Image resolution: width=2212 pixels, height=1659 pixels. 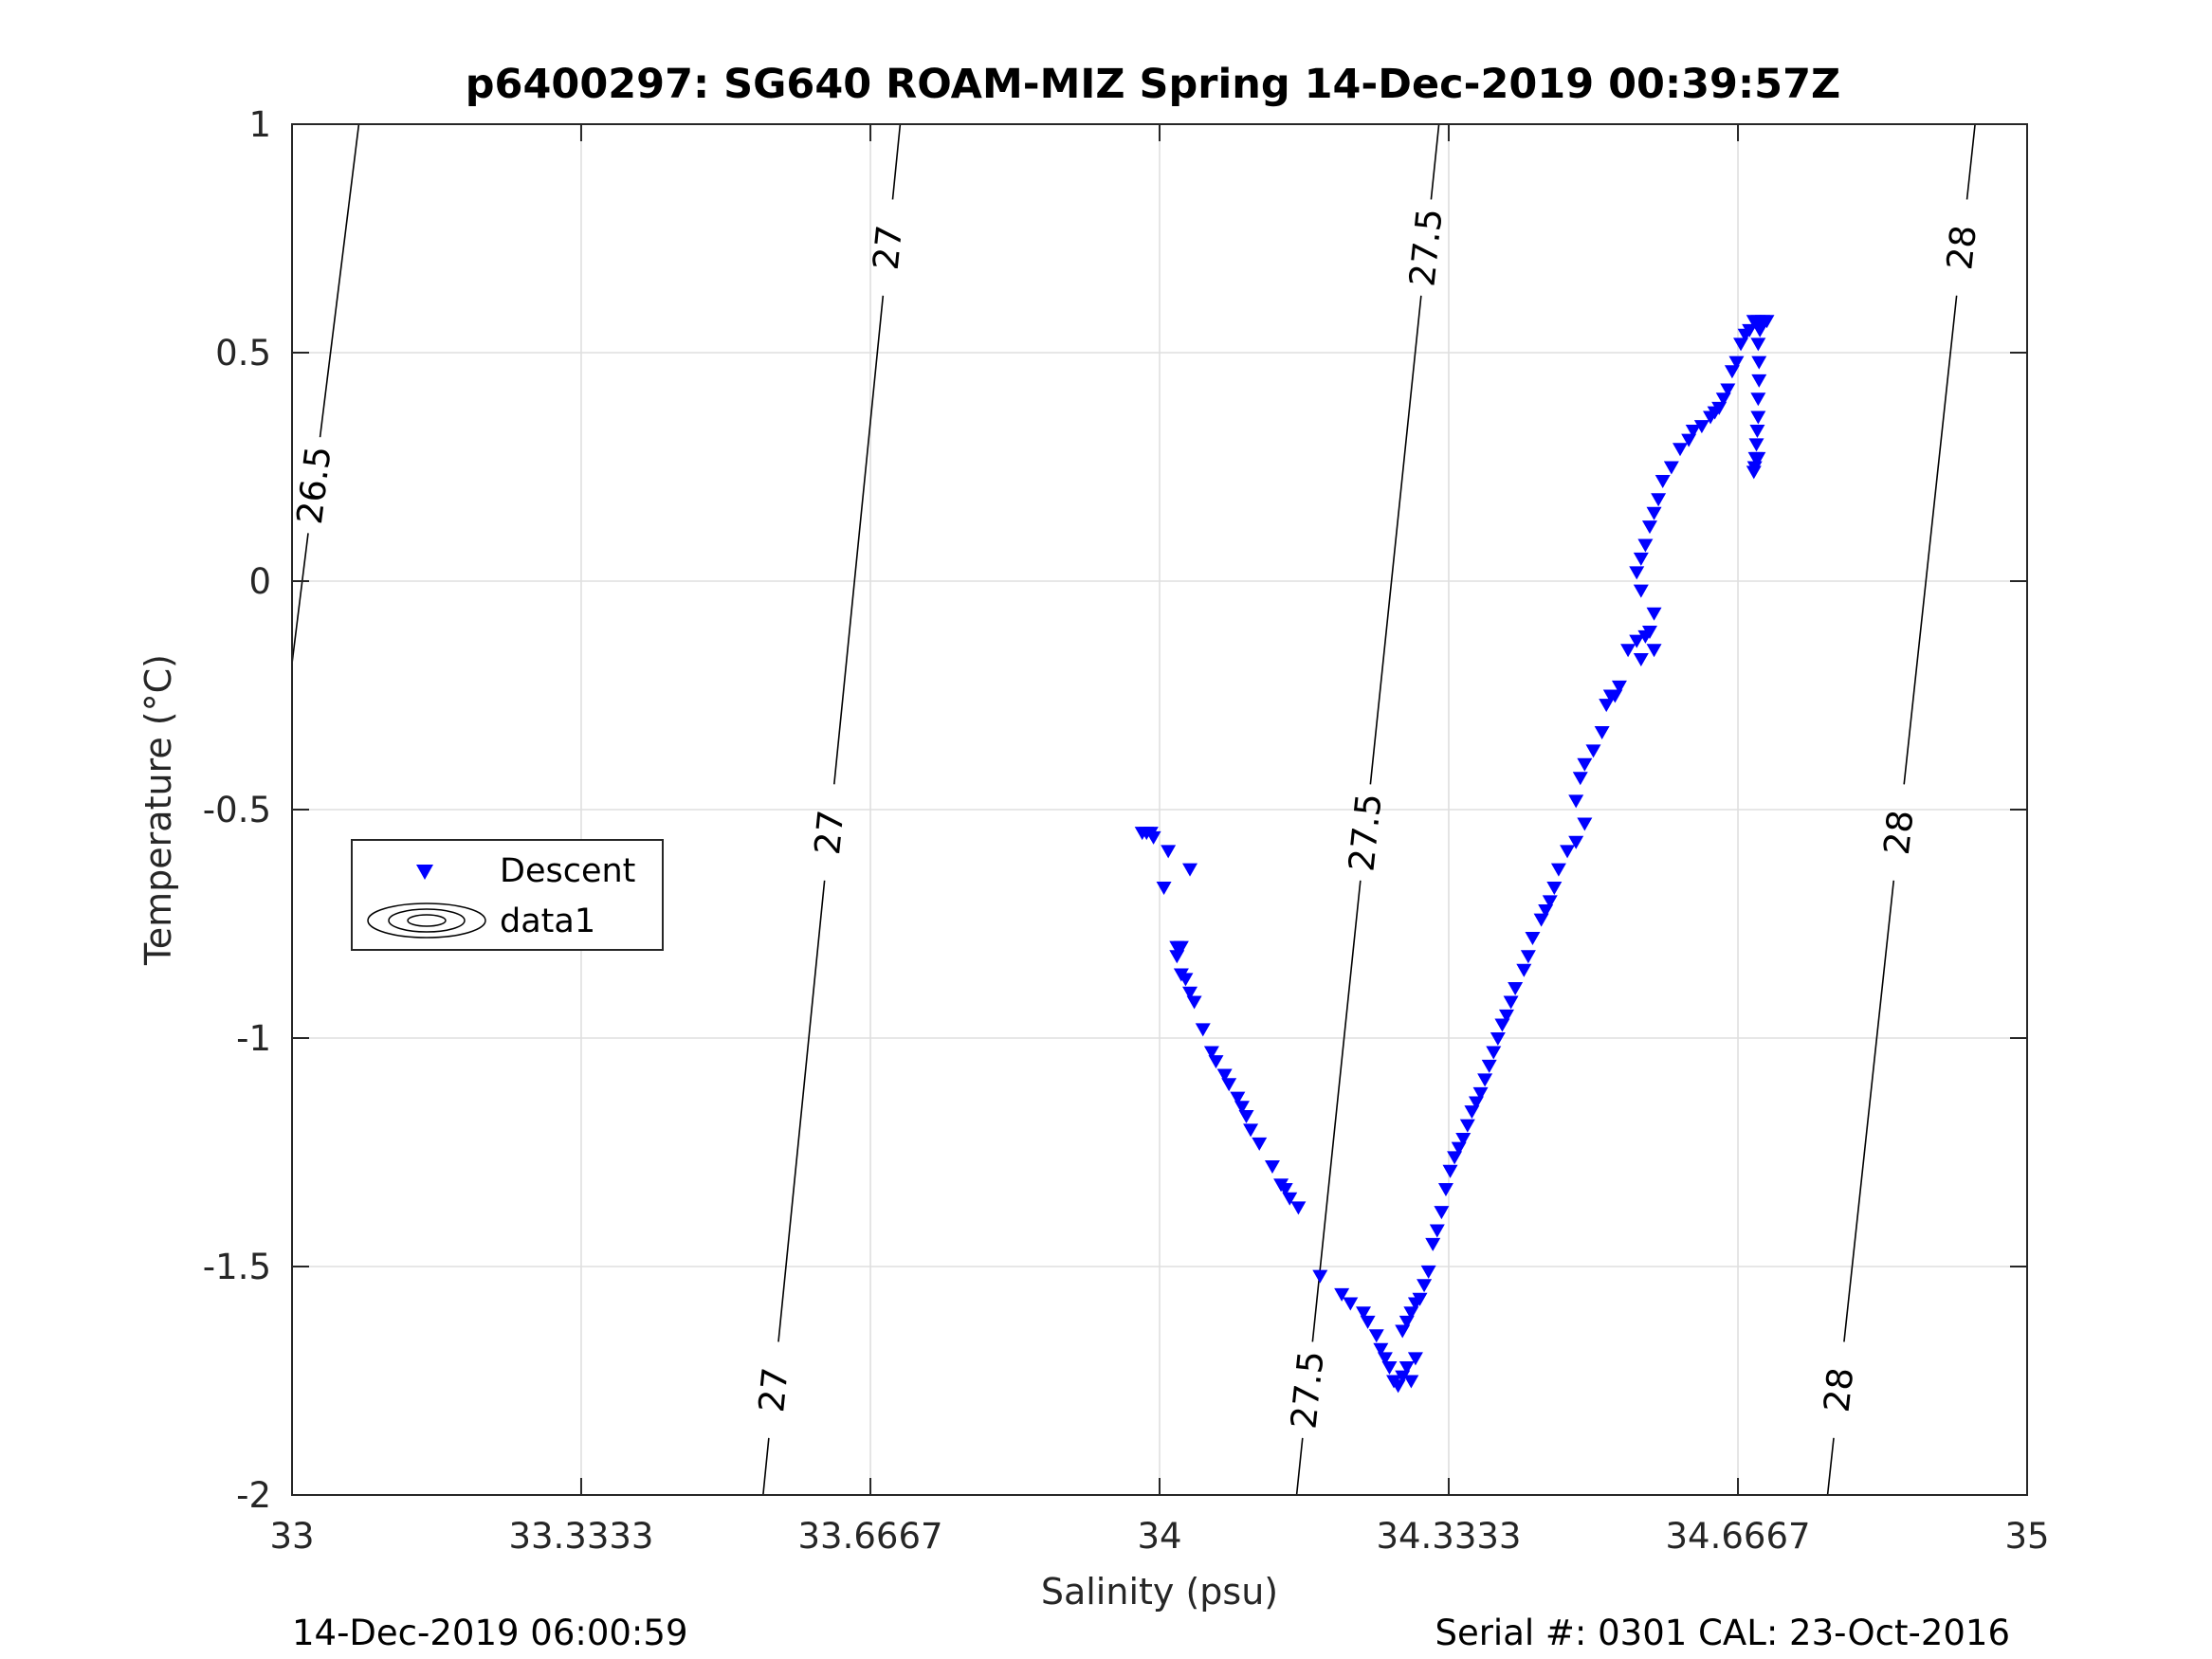 I want to click on x-tick-label: 33.3333, so click(x=580, y=1536).